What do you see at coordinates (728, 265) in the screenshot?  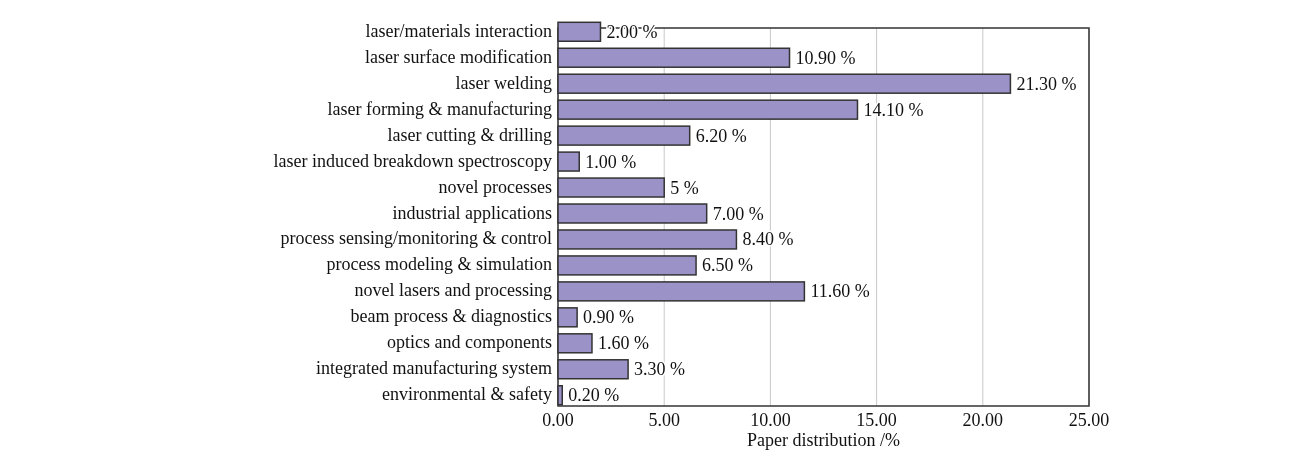 I see `data-label: 6.50 %` at bounding box center [728, 265].